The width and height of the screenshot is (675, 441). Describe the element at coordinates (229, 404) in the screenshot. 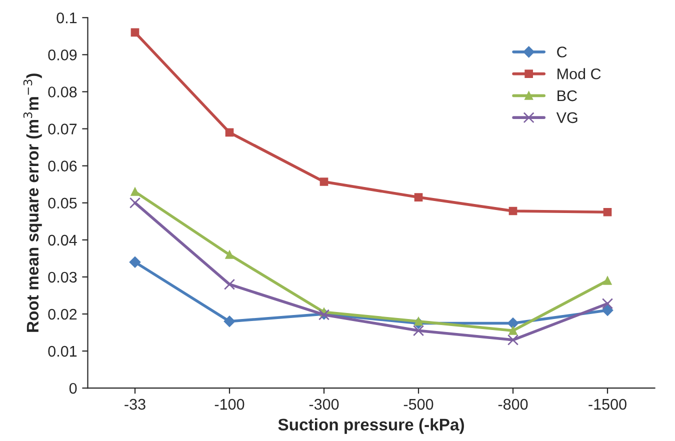

I see `x-tick-label: -100` at that location.